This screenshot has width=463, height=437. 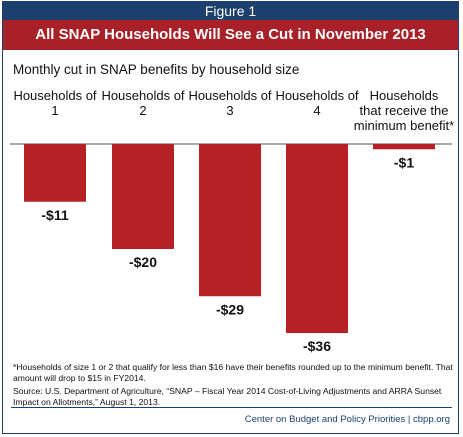 I want to click on category-label-1-line-2: 1, so click(x=54, y=110).